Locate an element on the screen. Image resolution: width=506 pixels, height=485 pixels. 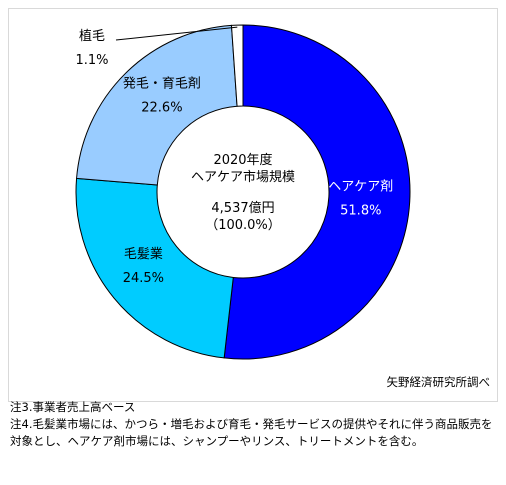
source-credit: 矢野経済研究所調べ is located at coordinates (438, 382).